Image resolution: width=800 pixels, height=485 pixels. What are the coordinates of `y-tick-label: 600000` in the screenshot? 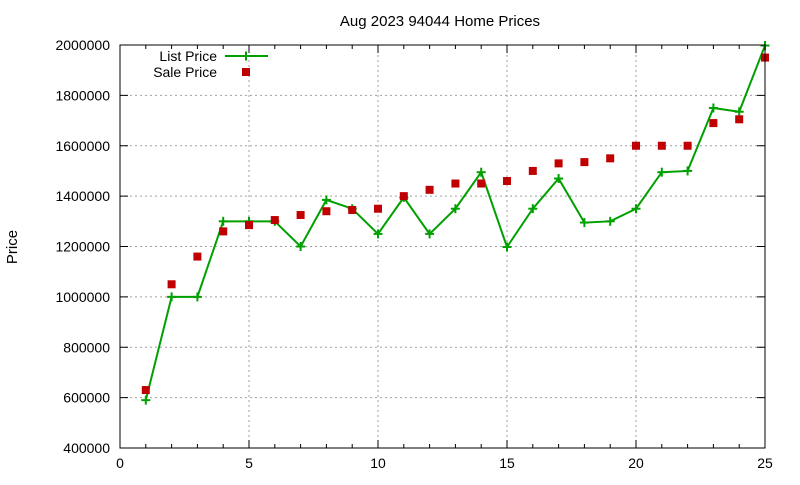 It's located at (86, 398).